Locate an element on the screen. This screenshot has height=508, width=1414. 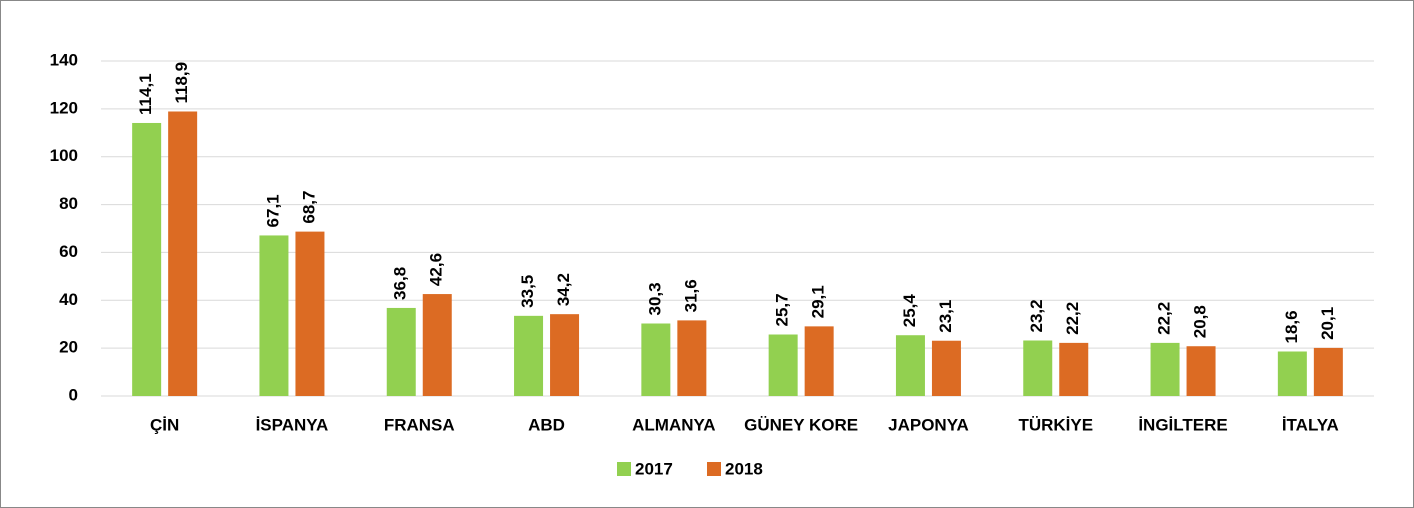
x-tick-label: İTALYA is located at coordinates (1310, 424).